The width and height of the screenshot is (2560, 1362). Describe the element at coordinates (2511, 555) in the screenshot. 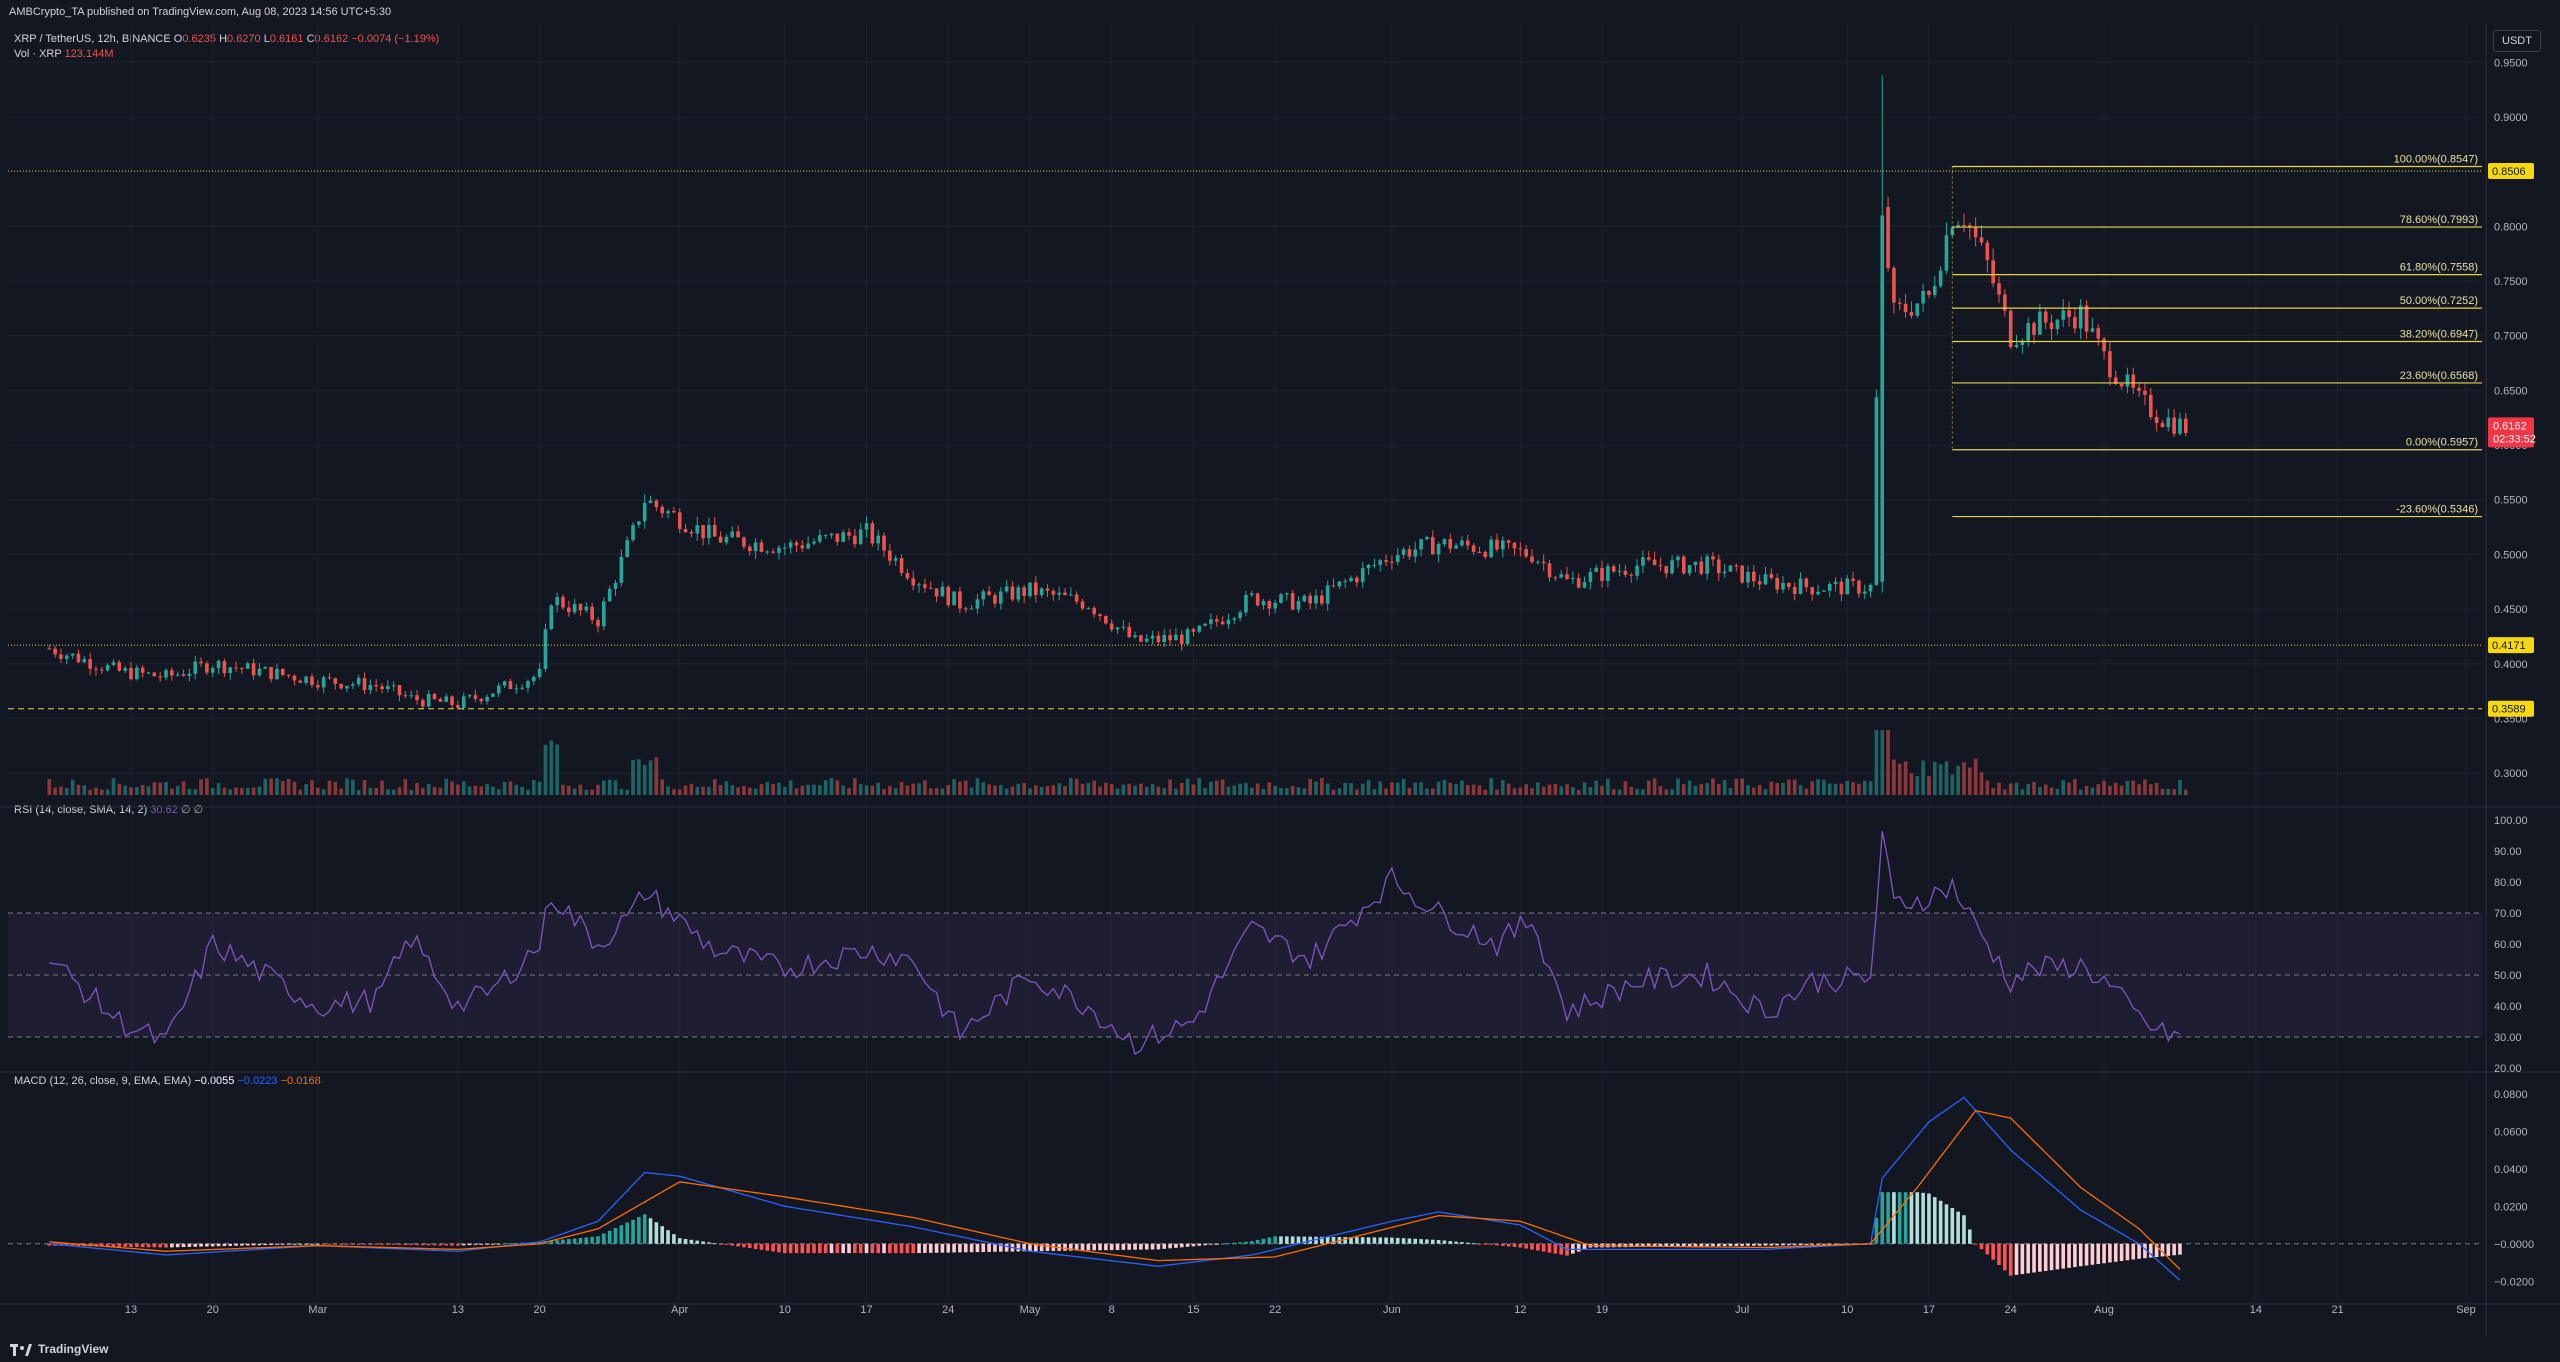

I see `price-tick-label: 0.5000` at that location.